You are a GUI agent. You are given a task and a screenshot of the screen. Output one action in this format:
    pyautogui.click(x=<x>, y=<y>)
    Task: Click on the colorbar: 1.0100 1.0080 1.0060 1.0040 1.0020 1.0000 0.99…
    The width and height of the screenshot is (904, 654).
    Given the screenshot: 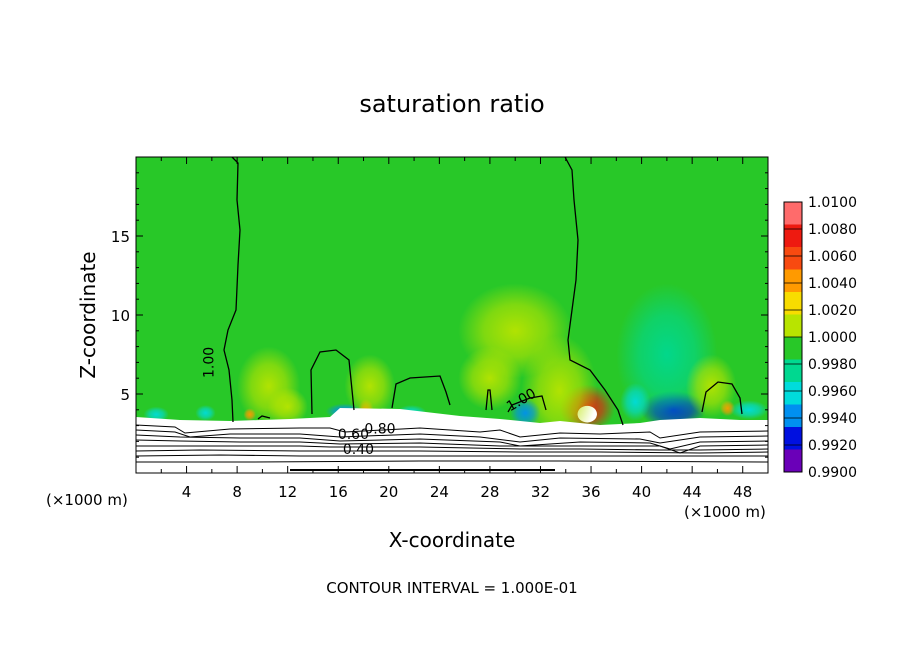 What is the action you would take?
    pyautogui.click(x=820, y=338)
    